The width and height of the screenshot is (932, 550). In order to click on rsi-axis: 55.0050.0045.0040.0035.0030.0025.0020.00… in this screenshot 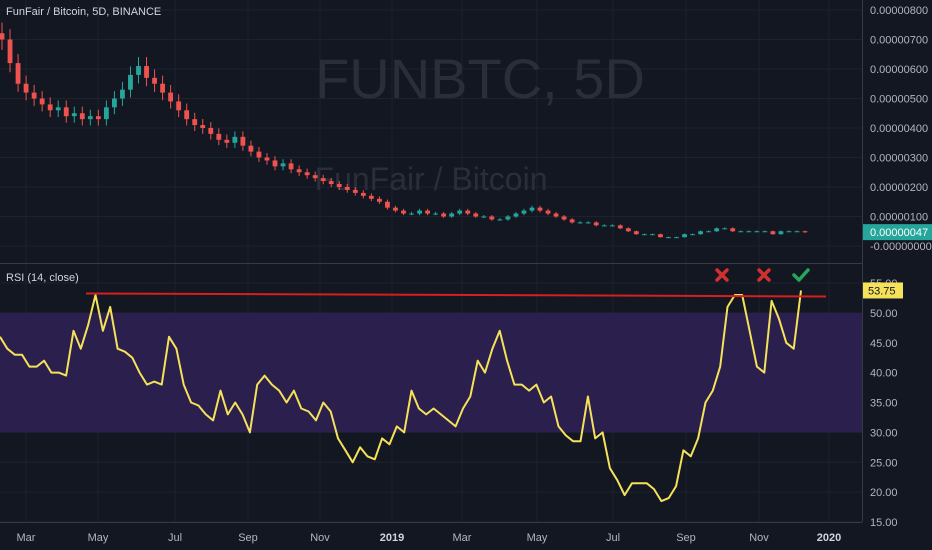, I will do `click(884, 403)`.